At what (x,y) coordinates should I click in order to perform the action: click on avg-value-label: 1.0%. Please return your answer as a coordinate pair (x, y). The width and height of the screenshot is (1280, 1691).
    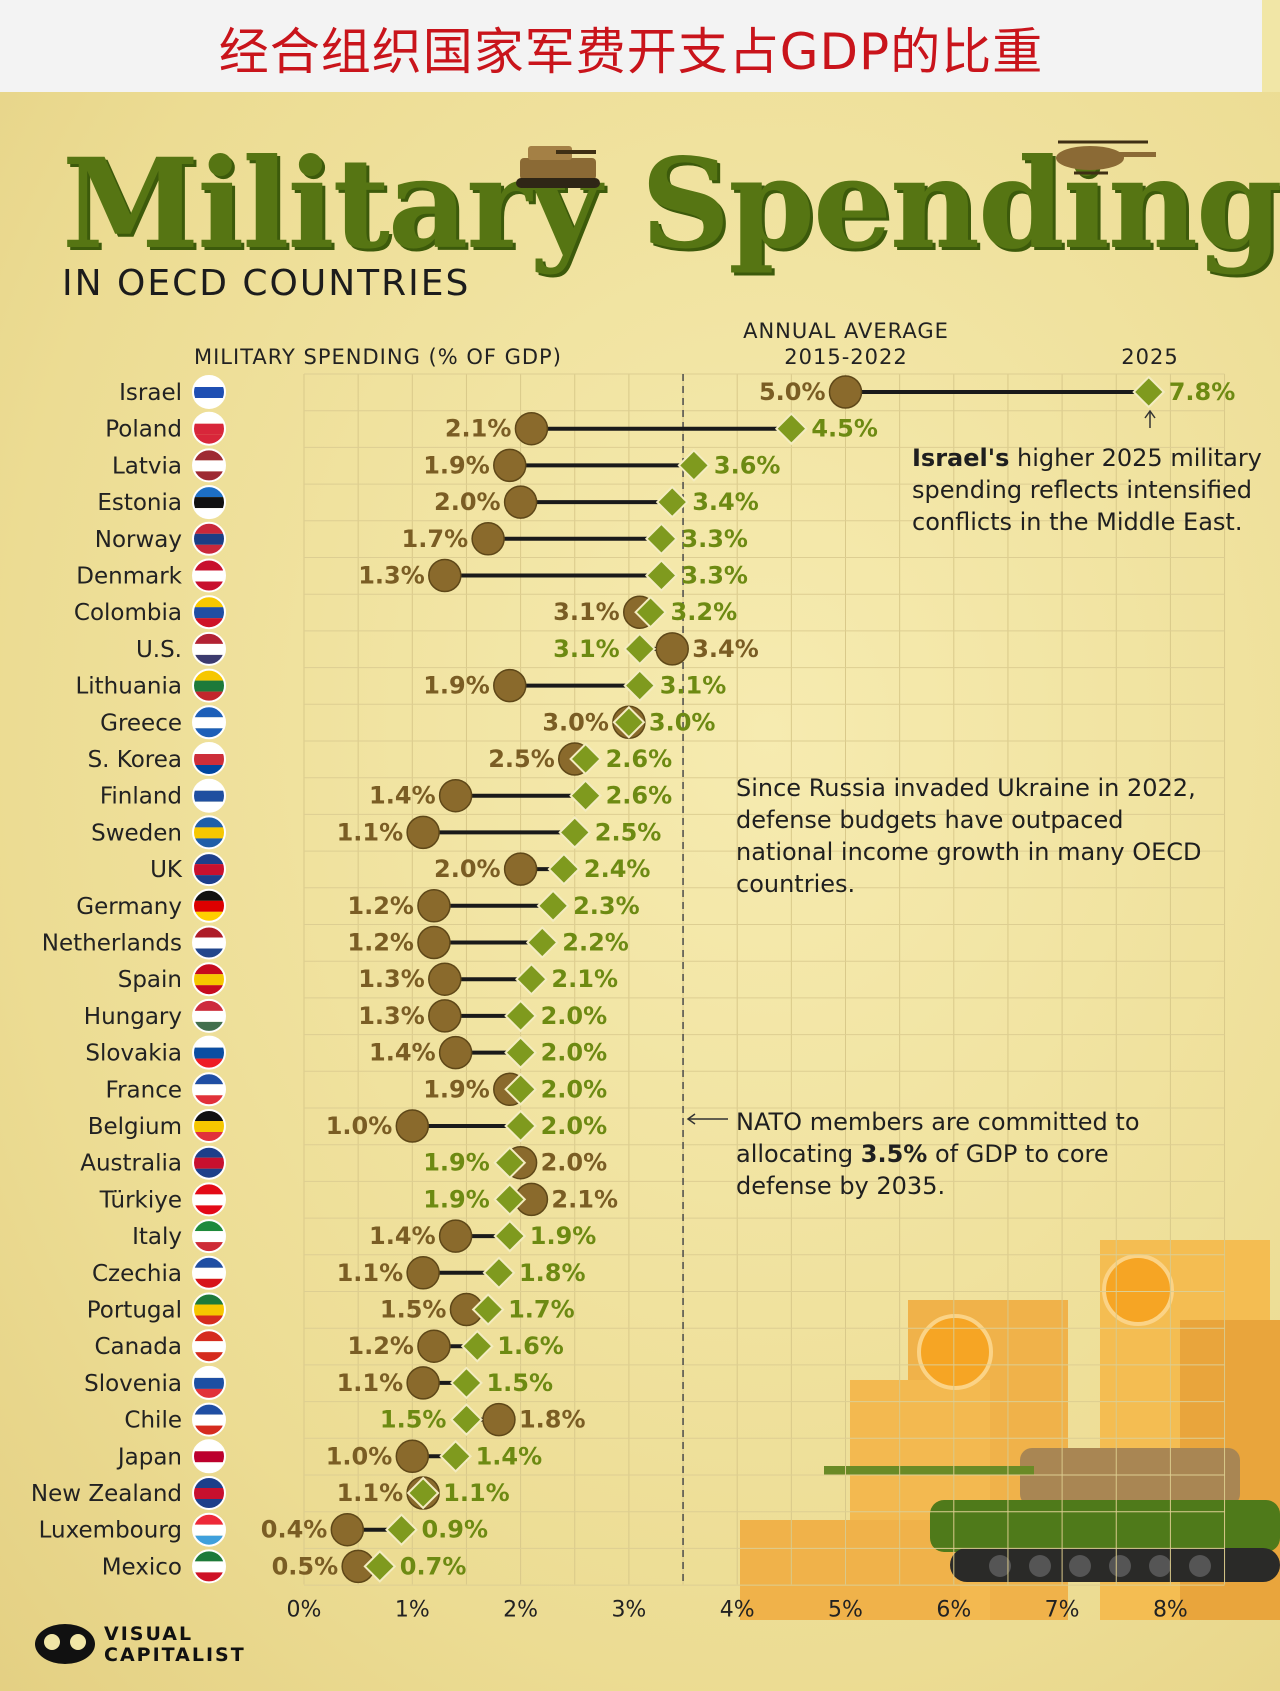
    Looking at the image, I should click on (359, 1456).